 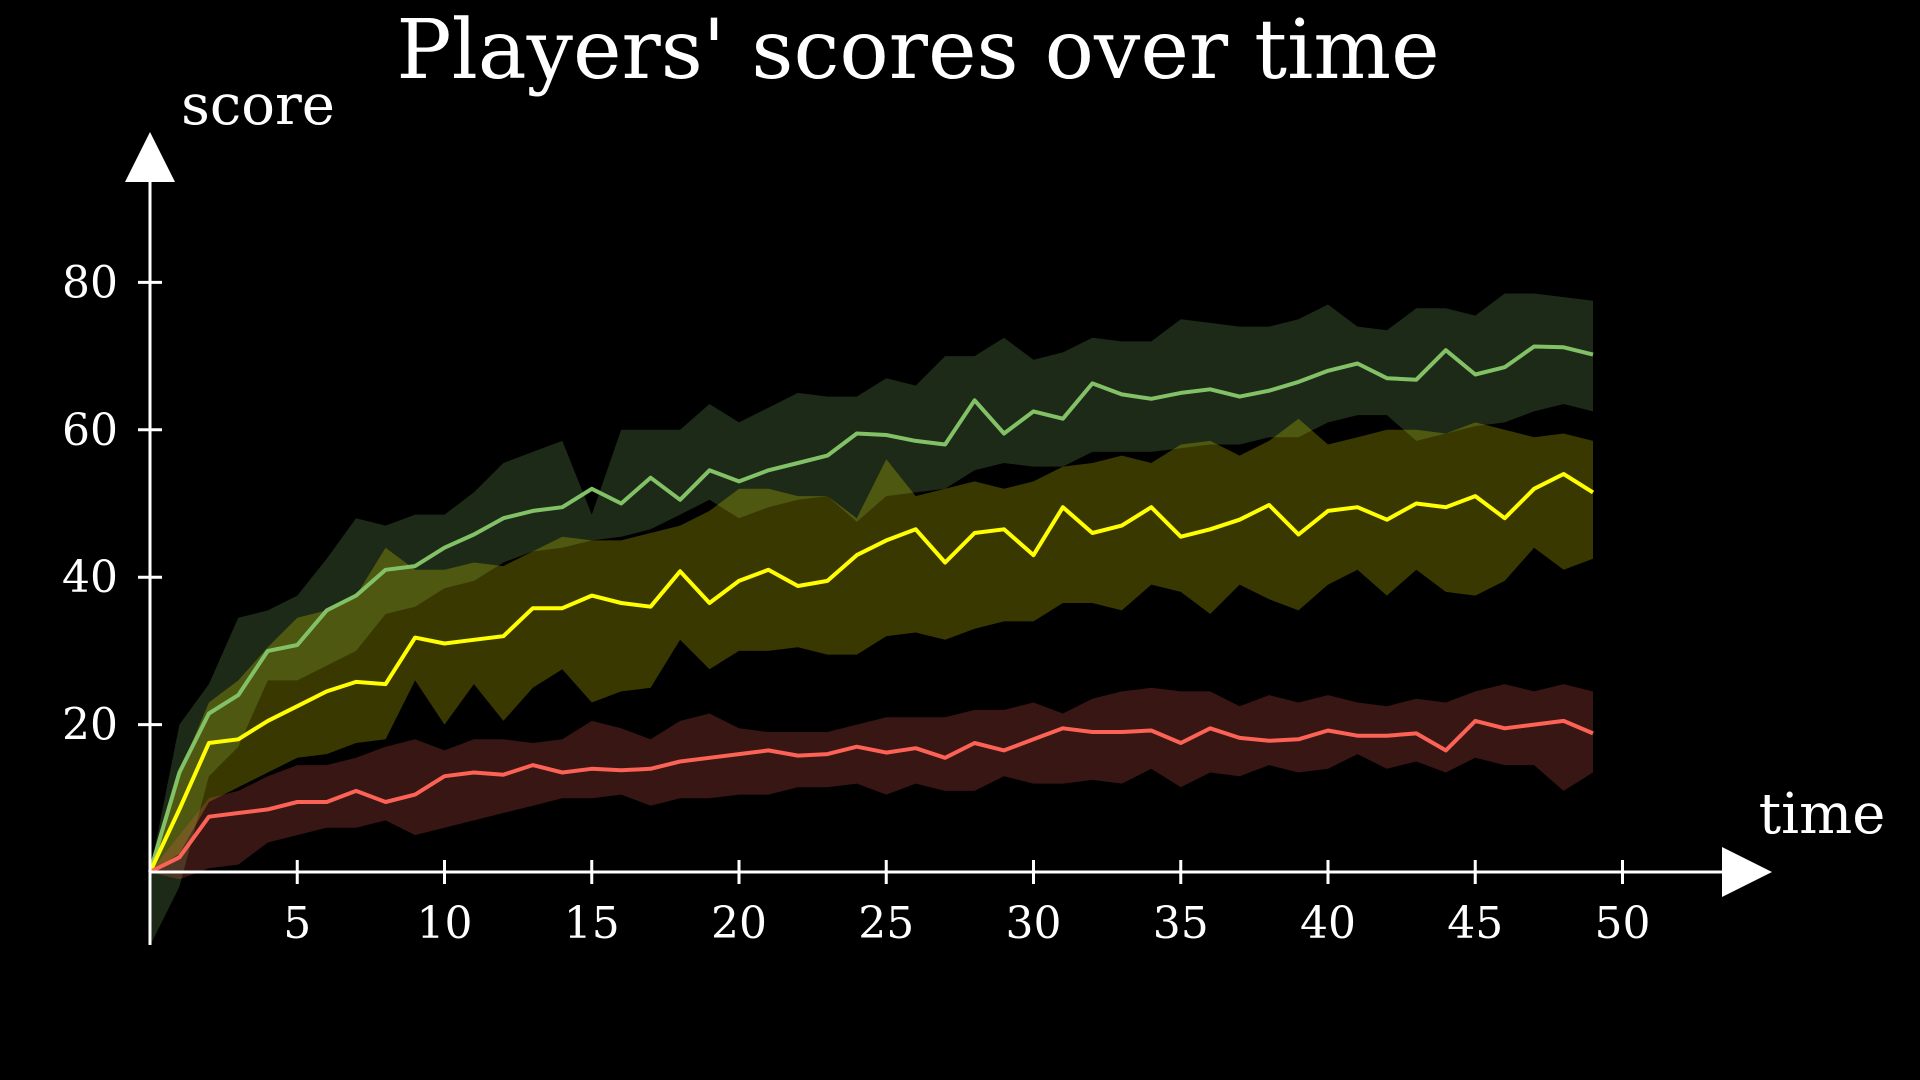 What do you see at coordinates (967, 904) in the screenshot?
I see `x-ticks: 5 10 15 20 25 30 35 40 45 50` at bounding box center [967, 904].